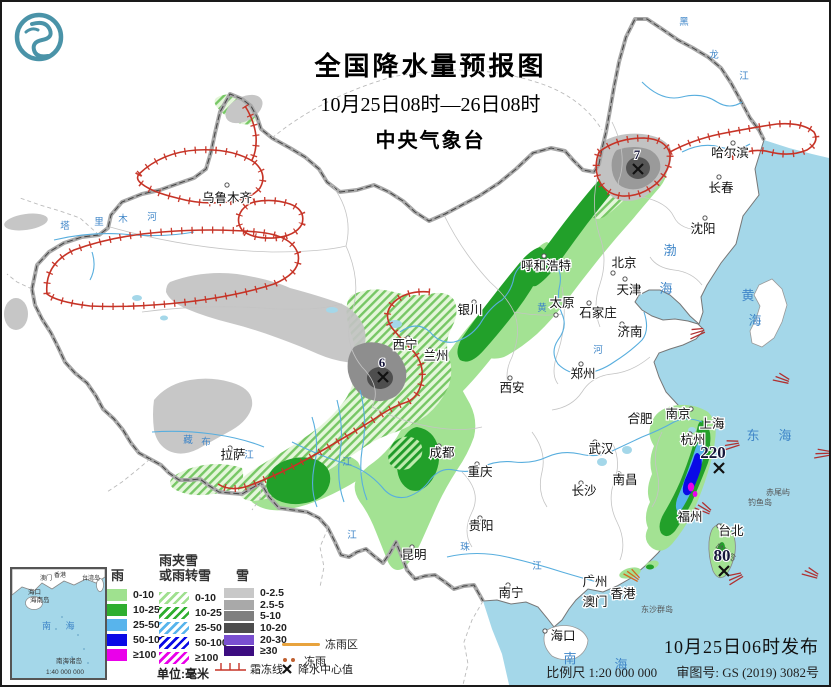 Image resolution: width=831 pixels, height=687 pixels. I want to click on city-label: 上海, so click(712, 423).